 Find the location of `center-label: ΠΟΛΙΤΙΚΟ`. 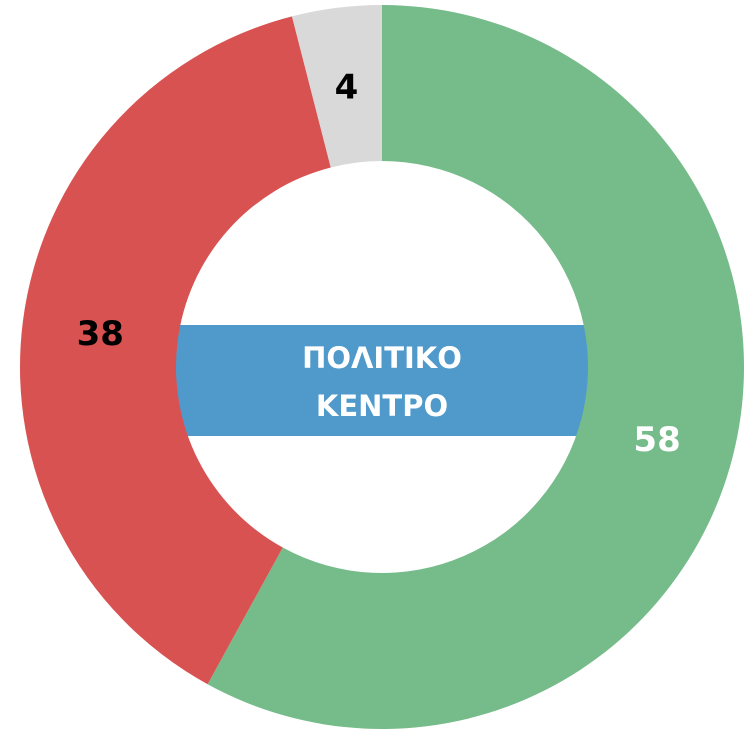

center-label: ΠΟΛΙΤΙΚΟ is located at coordinates (382, 358).